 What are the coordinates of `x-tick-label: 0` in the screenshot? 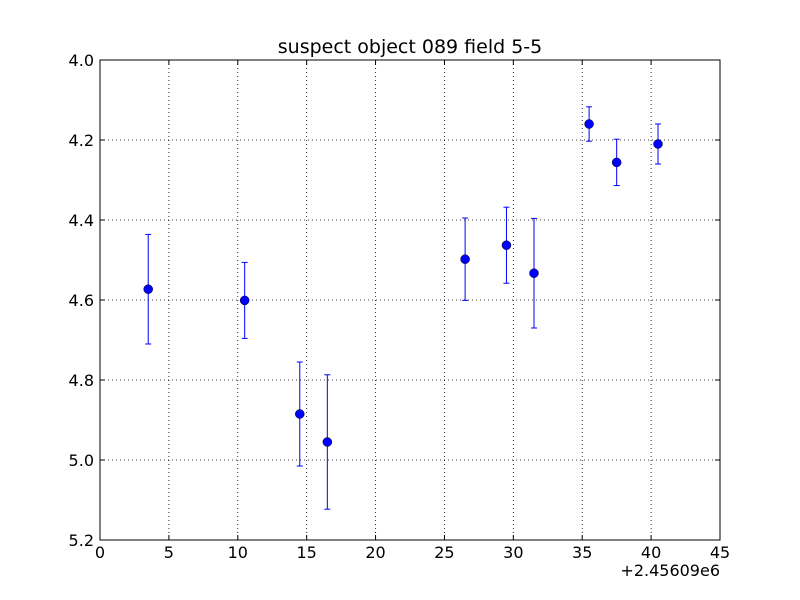 It's located at (100, 552).